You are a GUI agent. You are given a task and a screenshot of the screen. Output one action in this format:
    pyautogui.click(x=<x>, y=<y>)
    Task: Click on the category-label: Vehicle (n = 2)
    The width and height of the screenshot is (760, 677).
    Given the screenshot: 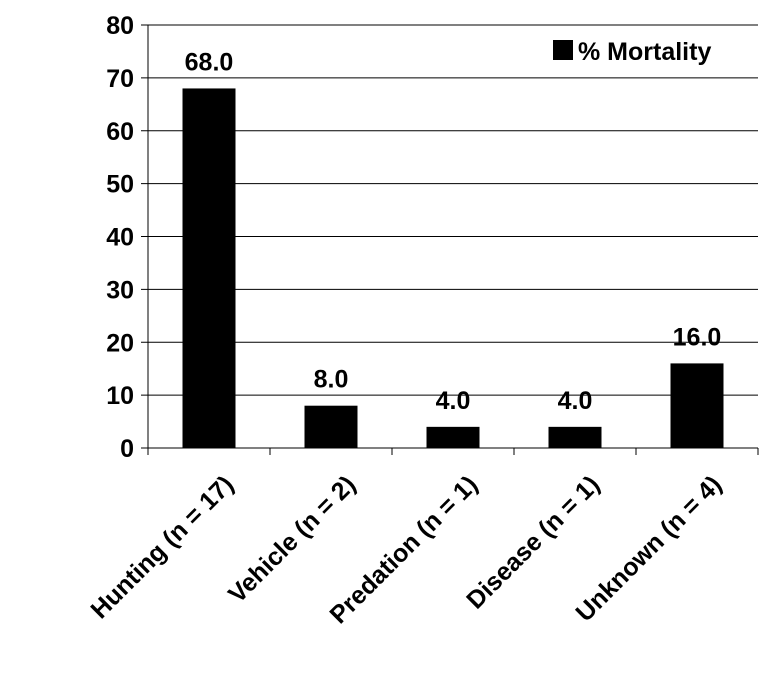 What is the action you would take?
    pyautogui.click(x=292, y=539)
    